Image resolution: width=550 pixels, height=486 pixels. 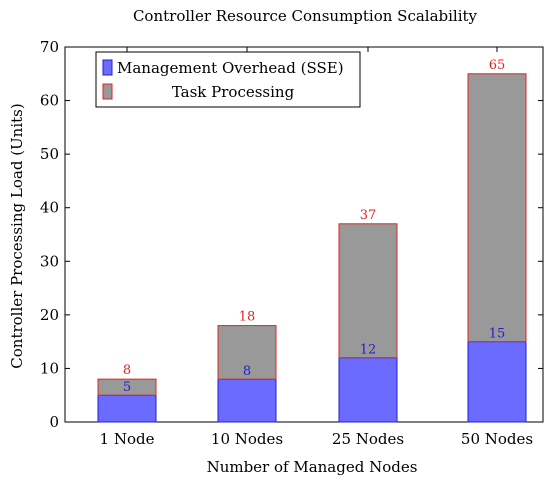 What do you see at coordinates (49, 368) in the screenshot?
I see `y-tick-label: 10` at bounding box center [49, 368].